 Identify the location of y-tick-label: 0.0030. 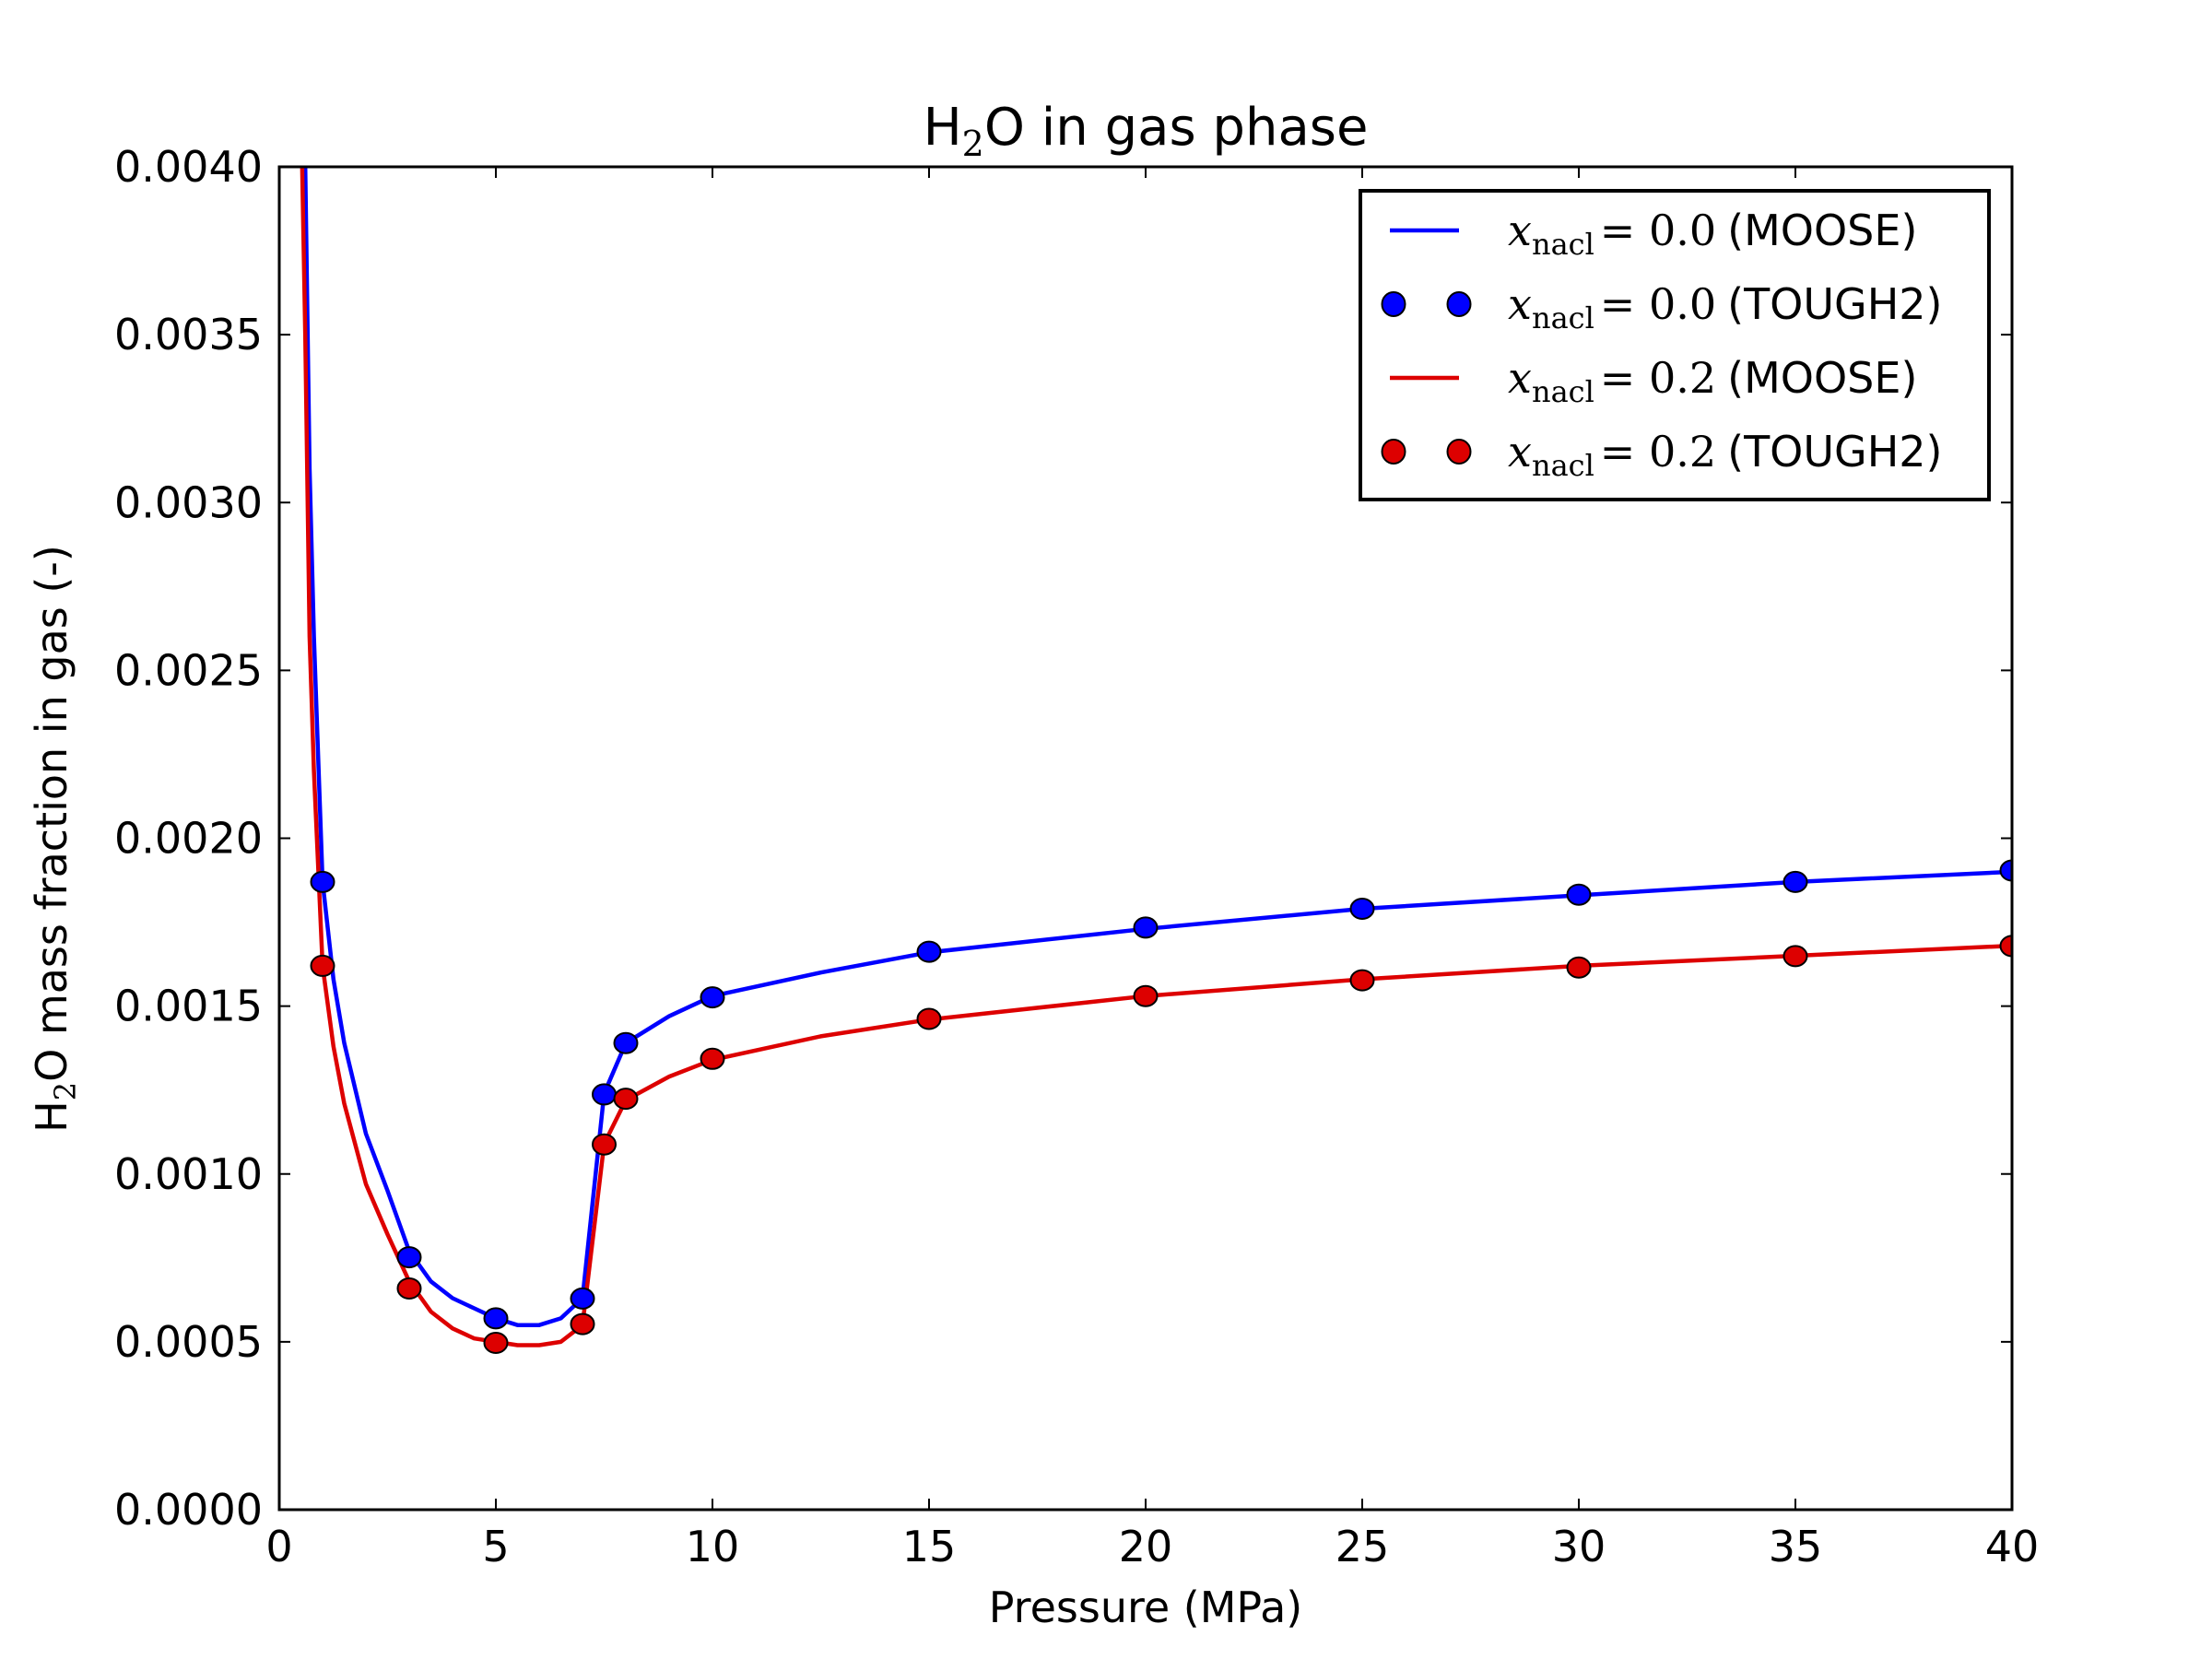
(188, 502).